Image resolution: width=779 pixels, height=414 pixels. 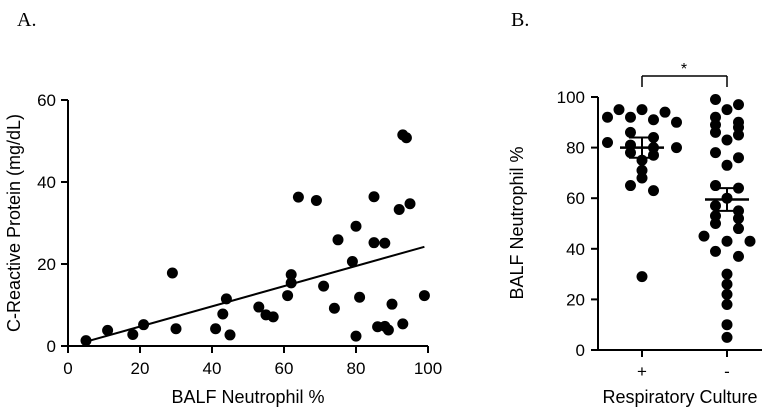 What do you see at coordinates (284, 368) in the screenshot?
I see `panel-a-x-tick-label: 60` at bounding box center [284, 368].